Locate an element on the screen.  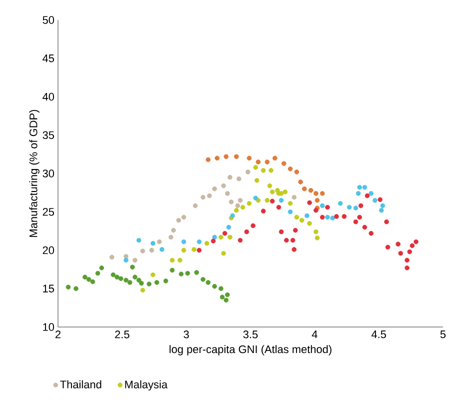
y-tick-label: 30 is located at coordinates (48, 174).